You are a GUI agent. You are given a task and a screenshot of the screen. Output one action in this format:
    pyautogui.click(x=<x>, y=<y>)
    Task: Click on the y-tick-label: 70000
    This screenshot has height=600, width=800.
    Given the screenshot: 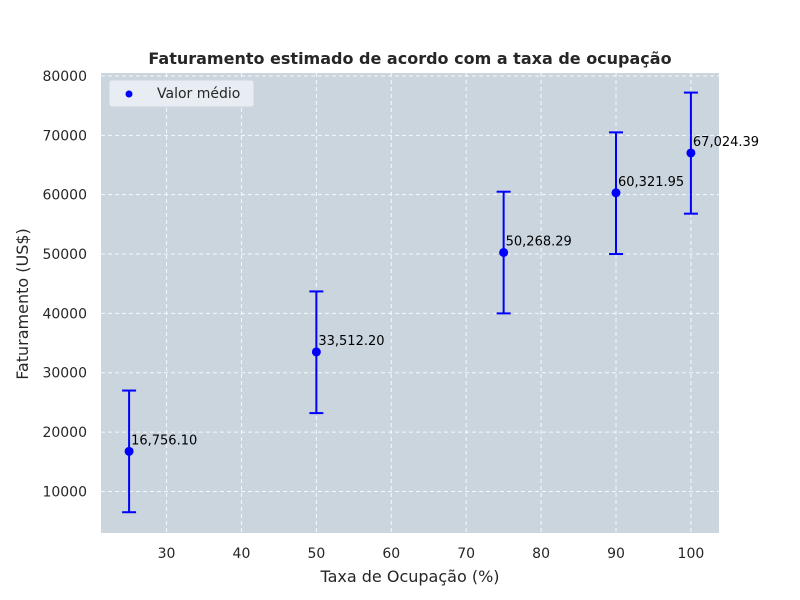 What is the action you would take?
    pyautogui.click(x=64, y=136)
    